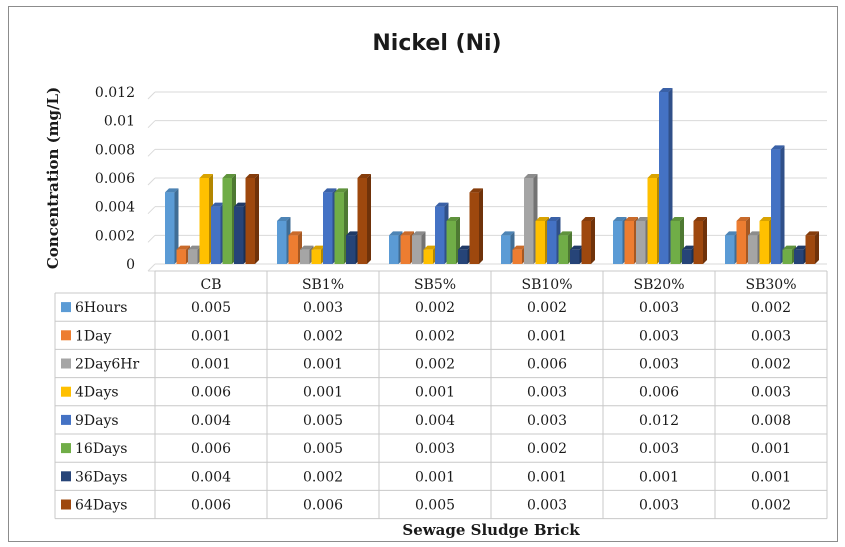  Describe the element at coordinates (689, 247) in the screenshot. I see `bar-top-36Days-SB20%` at that location.